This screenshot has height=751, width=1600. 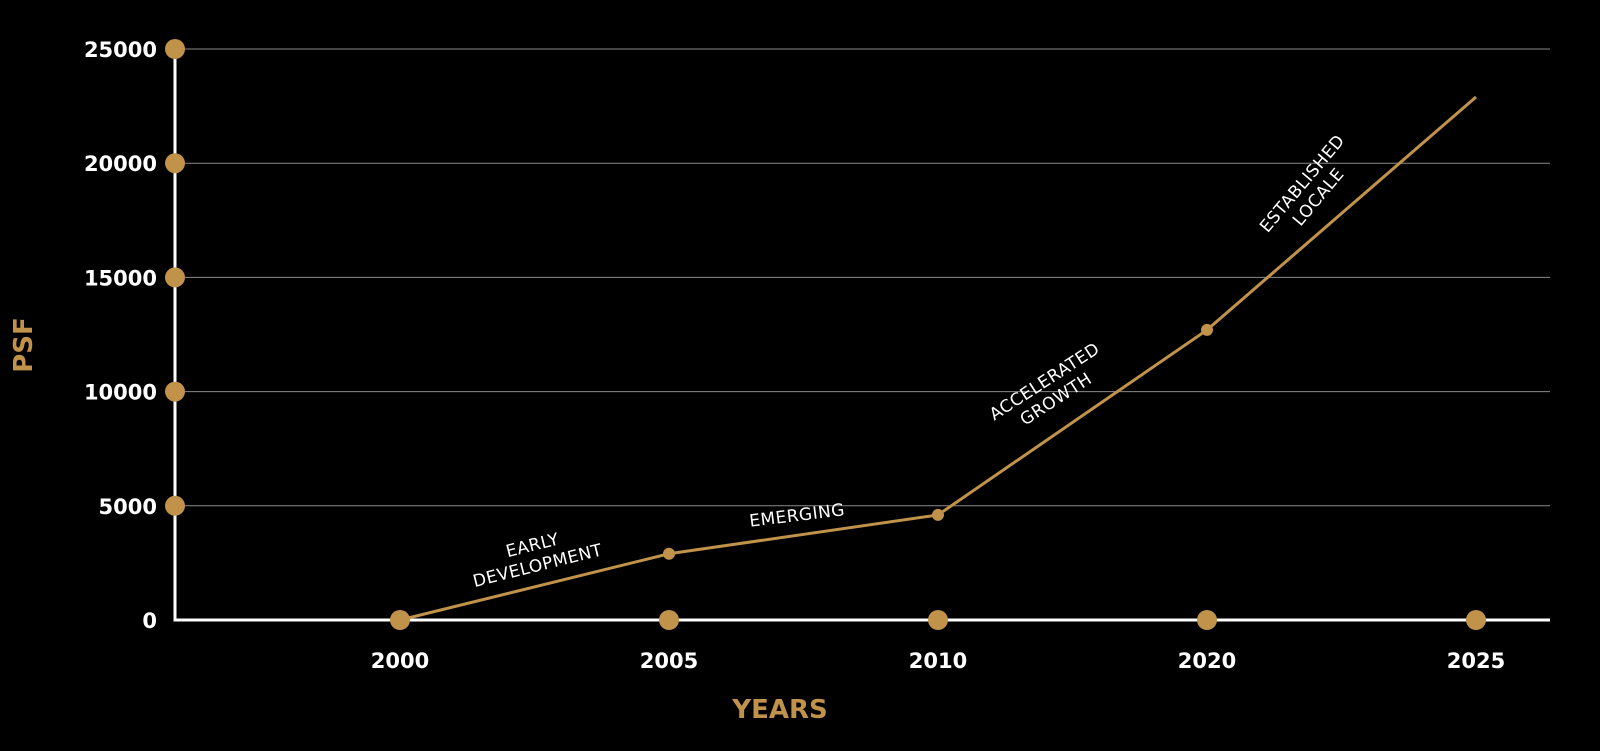 I want to click on annotation-line: EMERGING, so click(x=797, y=516).